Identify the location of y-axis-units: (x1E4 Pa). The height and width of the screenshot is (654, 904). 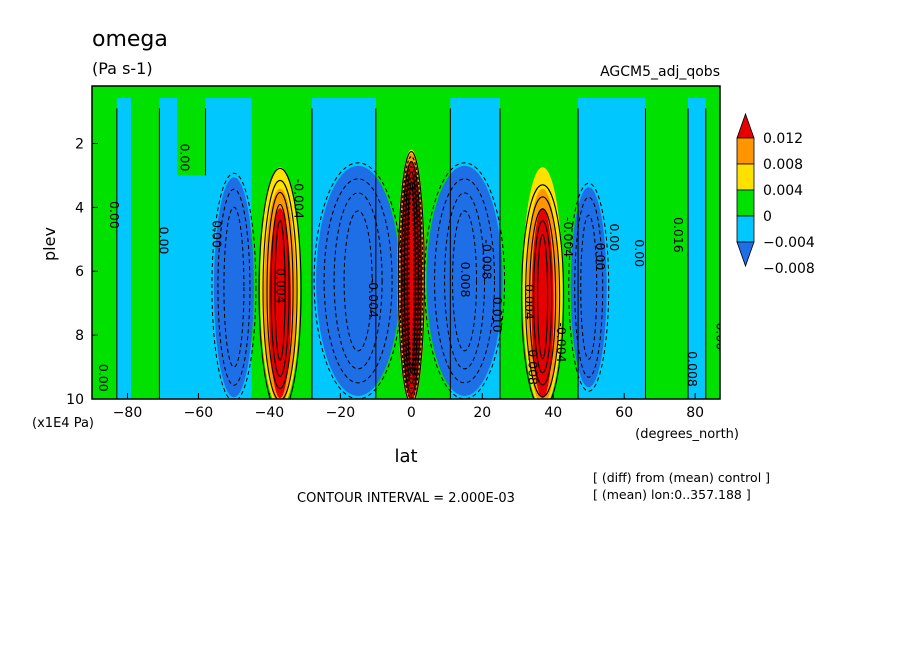
(63, 423).